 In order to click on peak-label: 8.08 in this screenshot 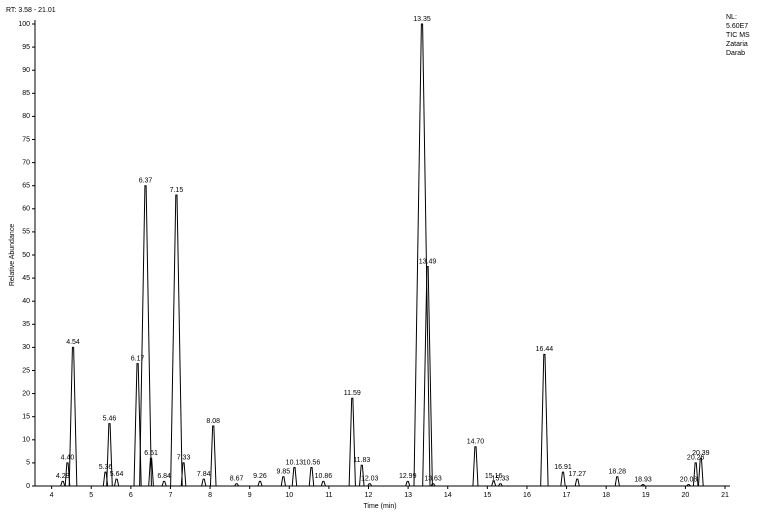, I will do `click(213, 421)`.